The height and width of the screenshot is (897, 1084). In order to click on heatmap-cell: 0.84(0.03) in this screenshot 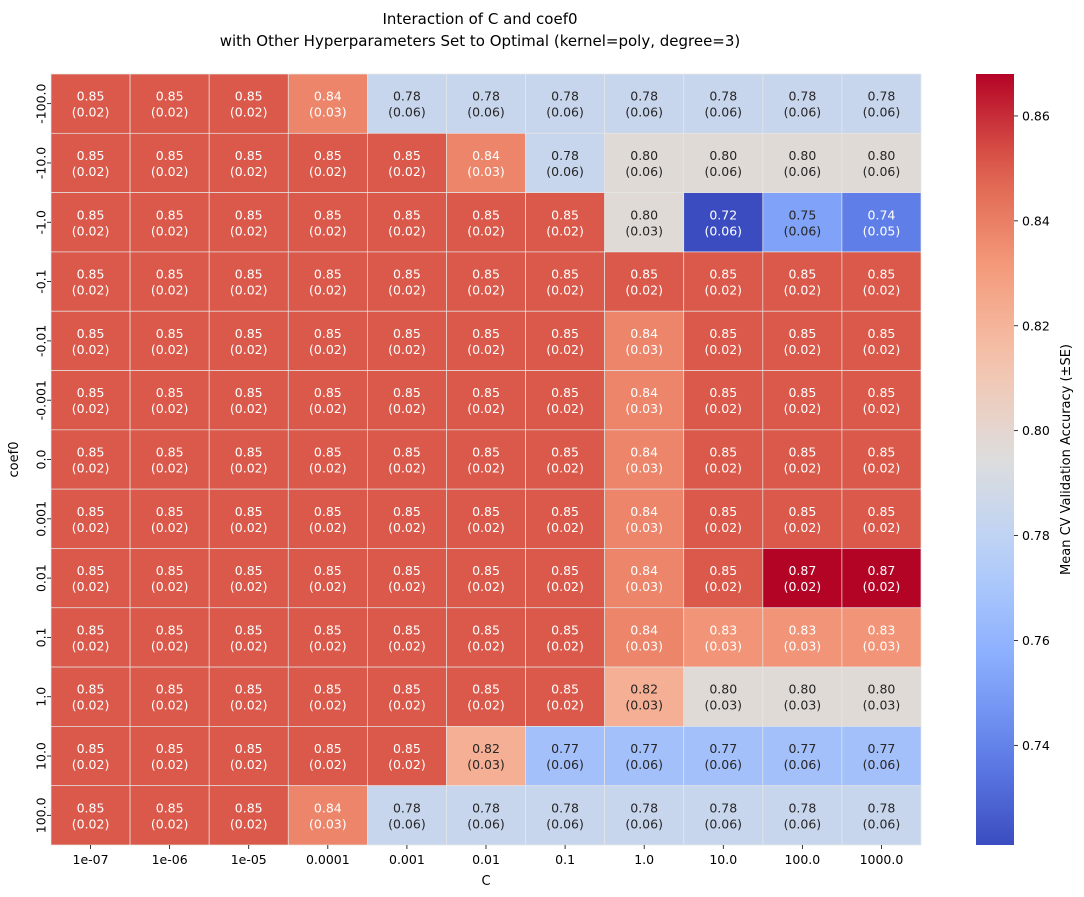, I will do `click(644, 578)`.